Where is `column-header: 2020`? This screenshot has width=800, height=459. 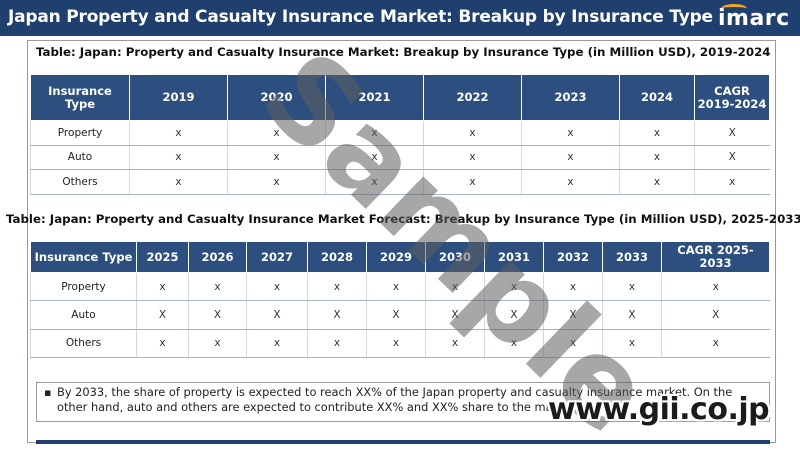
column-header: 2020 is located at coordinates (276, 97).